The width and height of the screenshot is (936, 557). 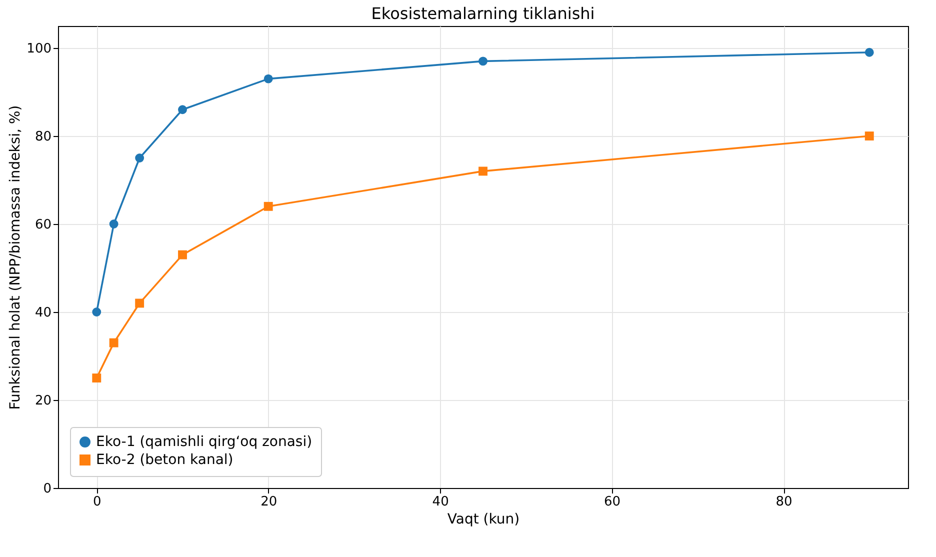 I want to click on x-tick-label: 0, so click(x=97, y=502).